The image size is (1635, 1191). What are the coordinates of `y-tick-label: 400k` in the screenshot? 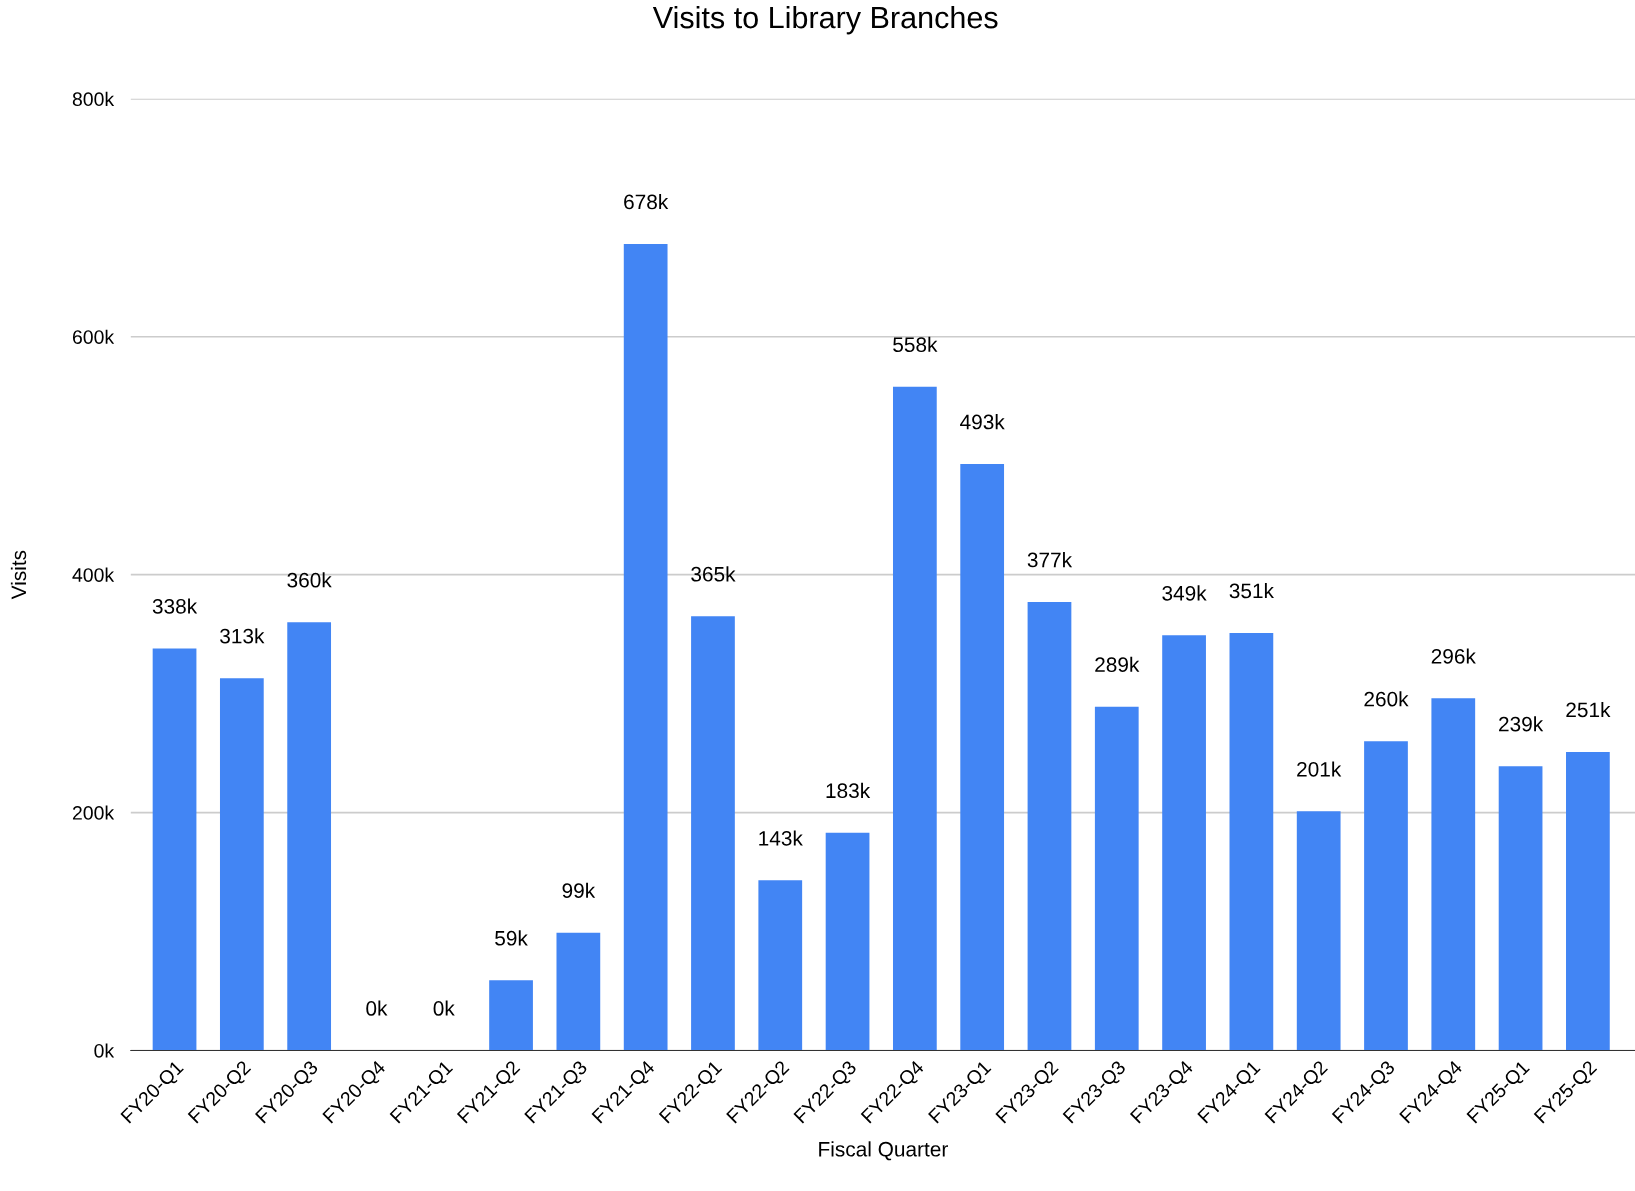 It's located at (93, 574).